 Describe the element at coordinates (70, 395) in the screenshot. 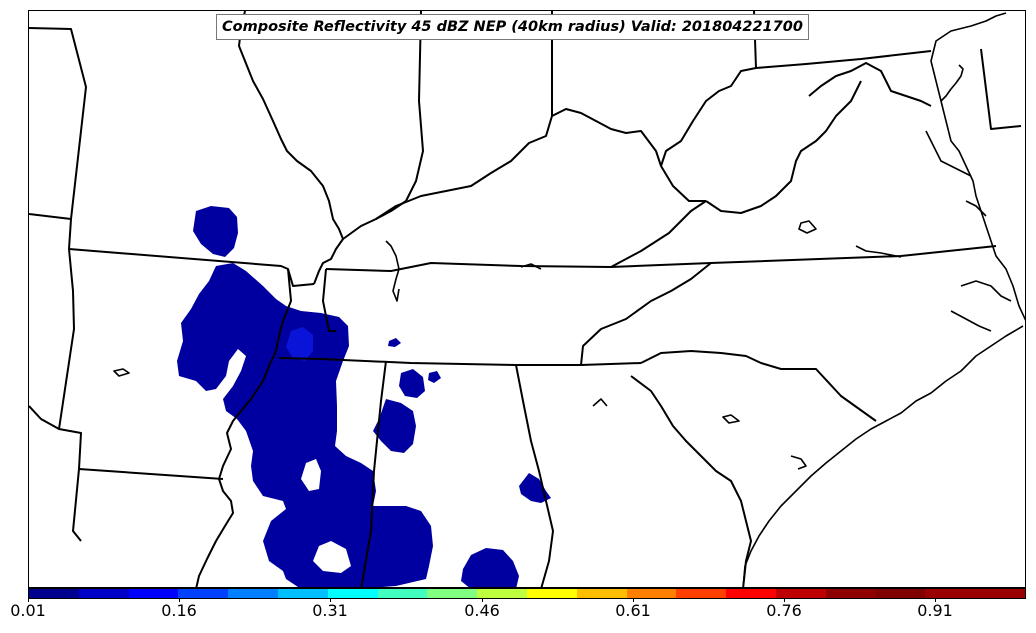

I see `arkansas-west-border` at that location.